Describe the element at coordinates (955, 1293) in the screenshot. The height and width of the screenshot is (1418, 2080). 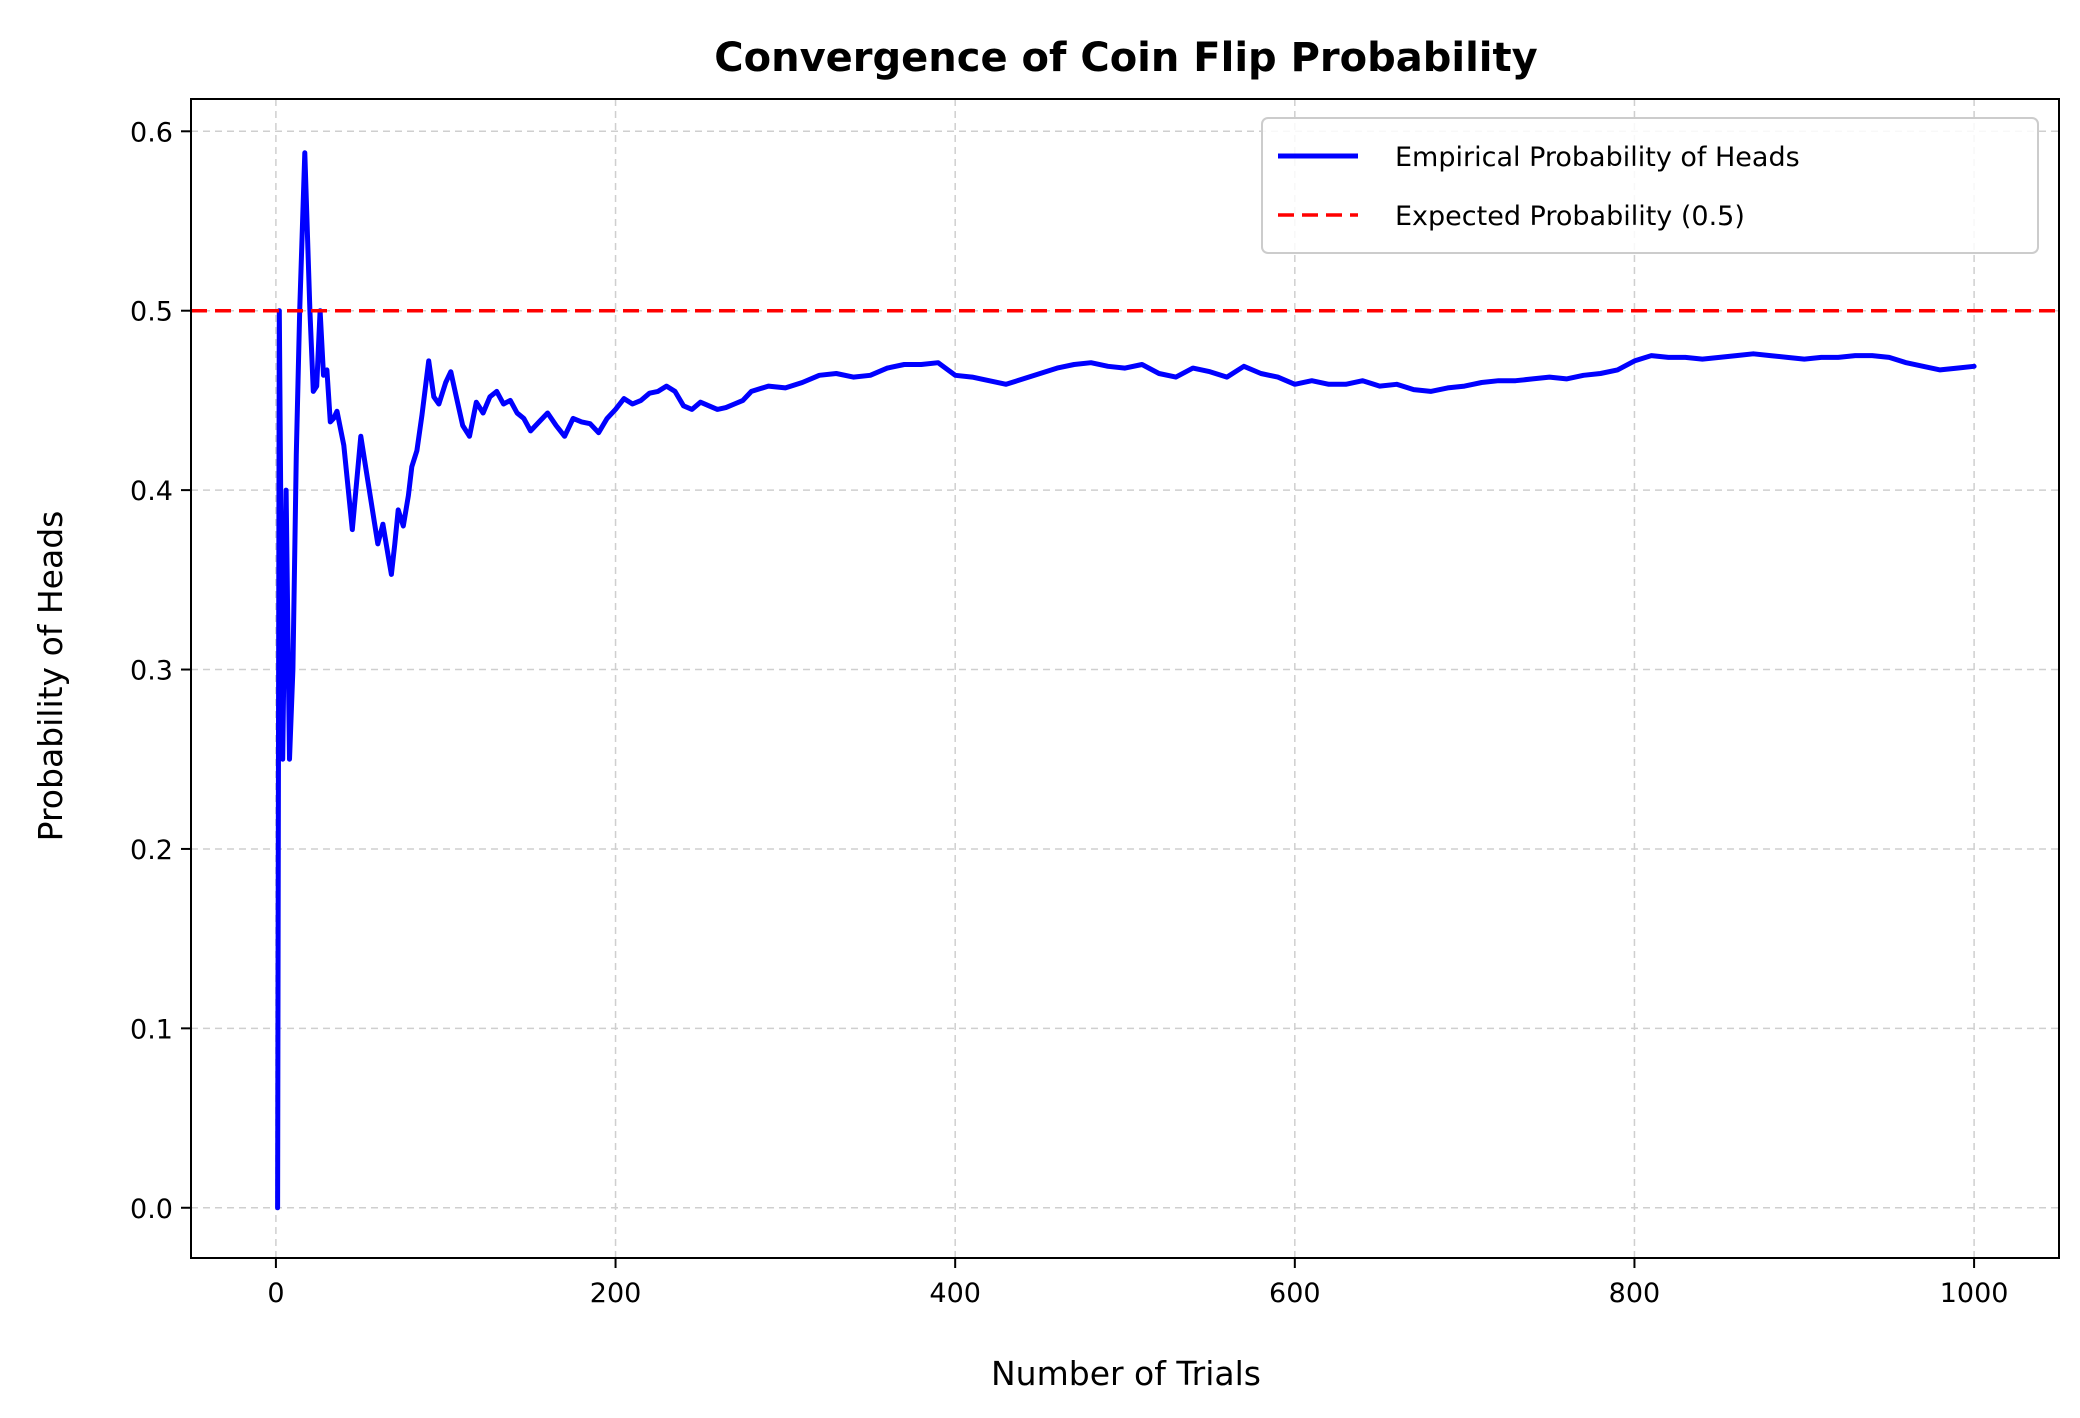
I see `x-tick-label: 400` at that location.